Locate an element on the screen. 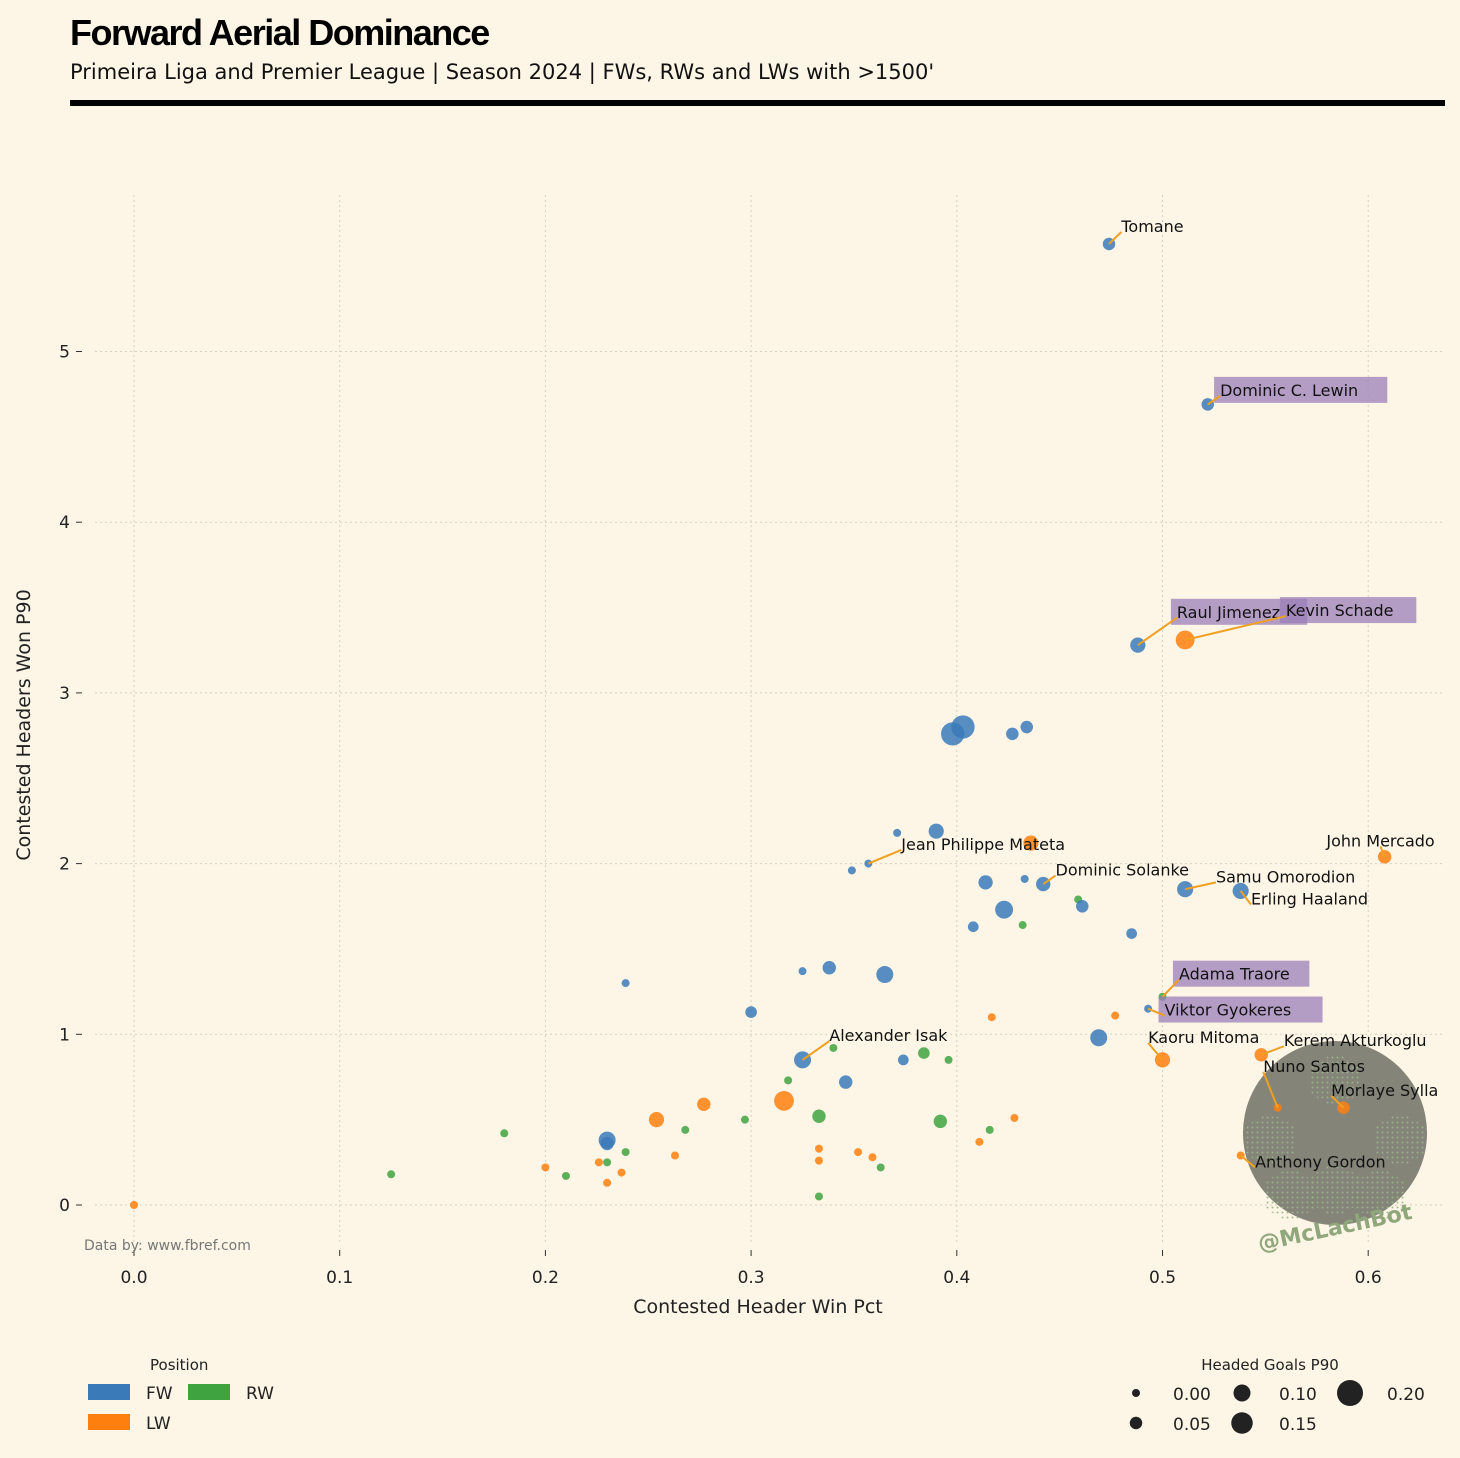  legend-label: LW is located at coordinates (158, 1424).